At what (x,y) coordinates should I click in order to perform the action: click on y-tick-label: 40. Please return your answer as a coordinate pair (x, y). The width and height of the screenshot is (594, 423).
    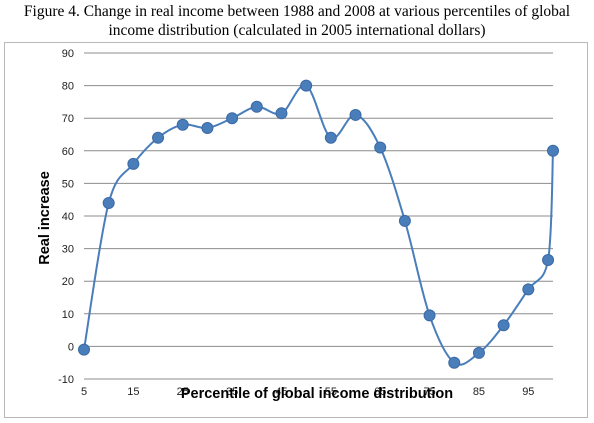
    Looking at the image, I should click on (68, 217).